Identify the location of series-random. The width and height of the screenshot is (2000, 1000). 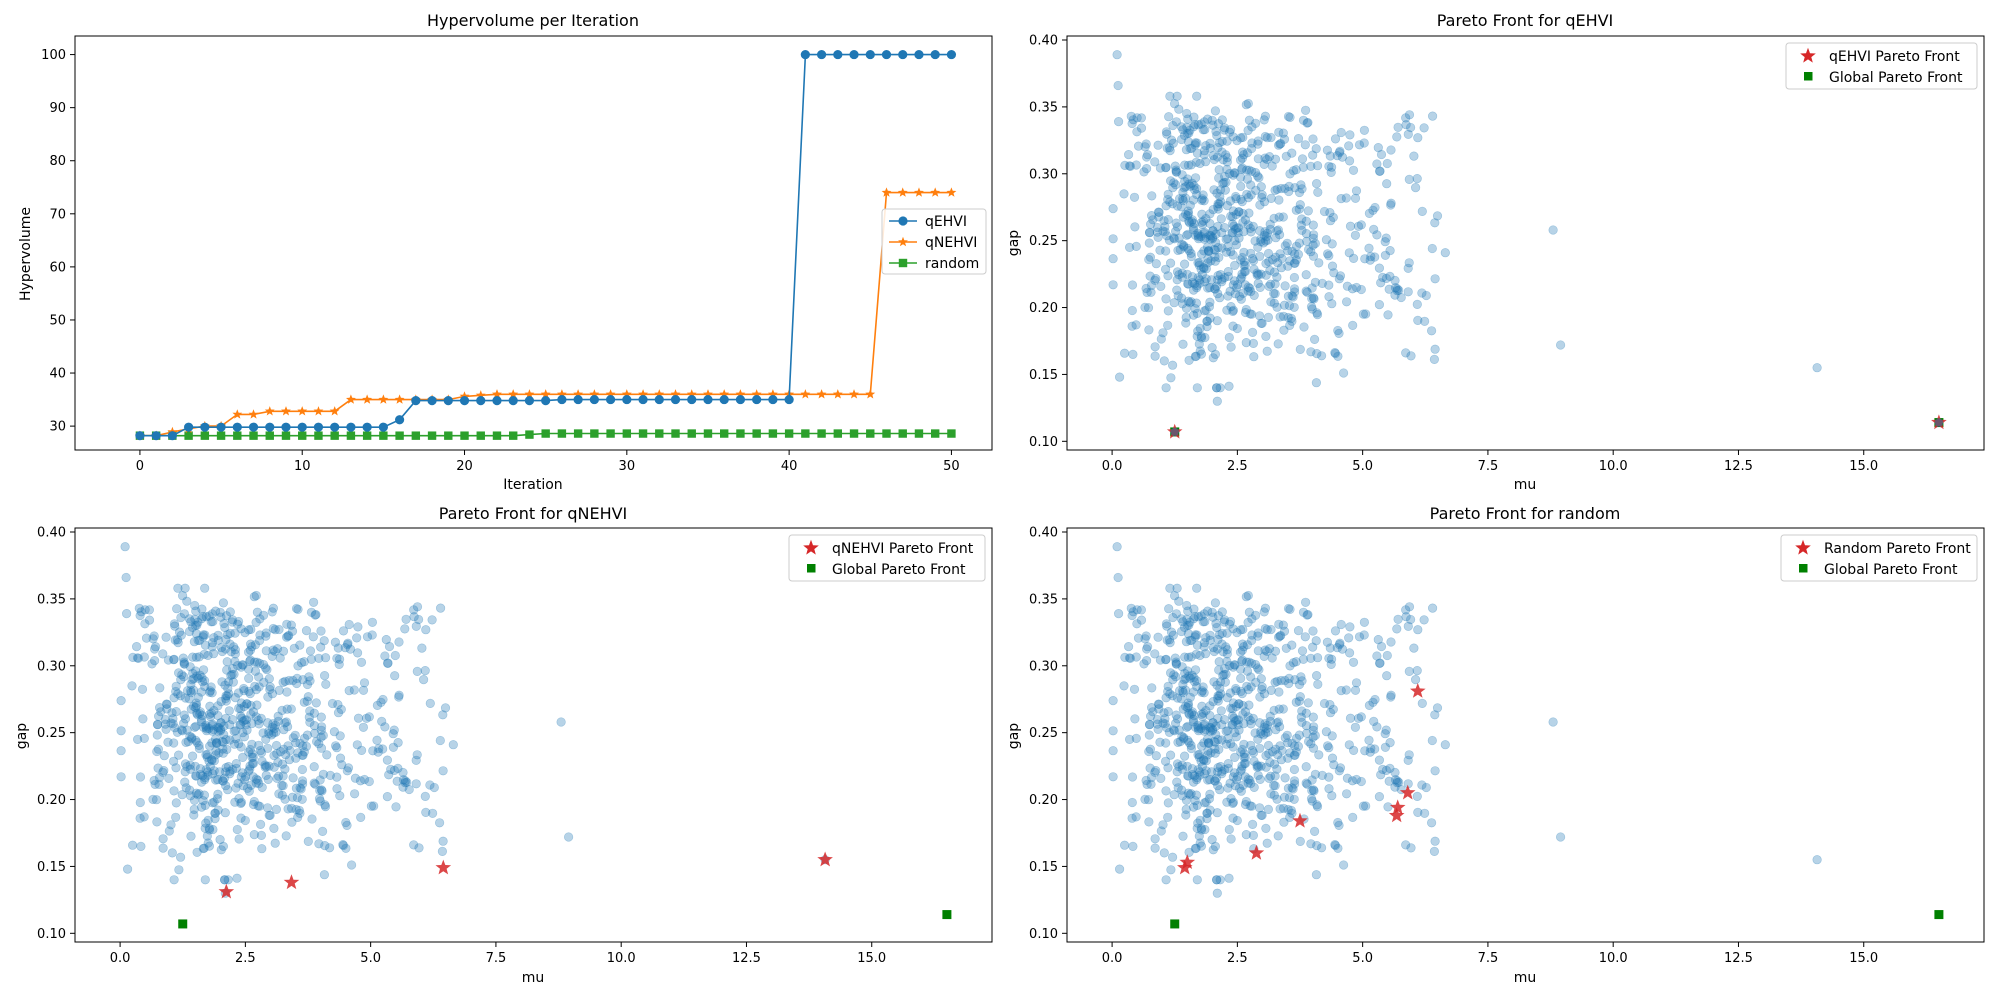
(545, 434).